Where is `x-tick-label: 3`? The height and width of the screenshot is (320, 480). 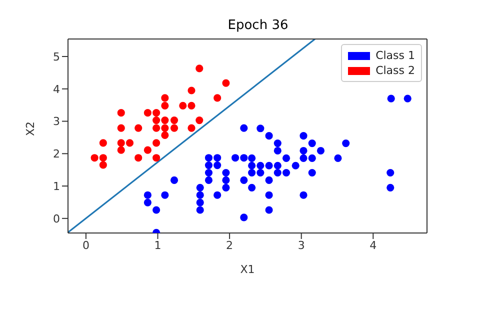 x-tick-label: 3 is located at coordinates (301, 245).